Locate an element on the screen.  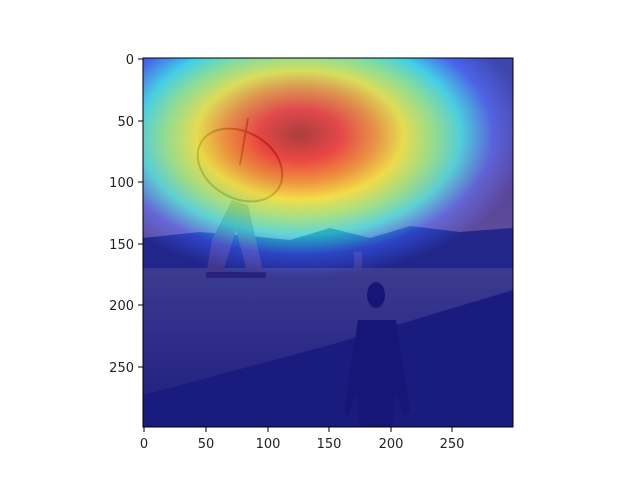
y-tick-label: 0 is located at coordinates (130, 60).